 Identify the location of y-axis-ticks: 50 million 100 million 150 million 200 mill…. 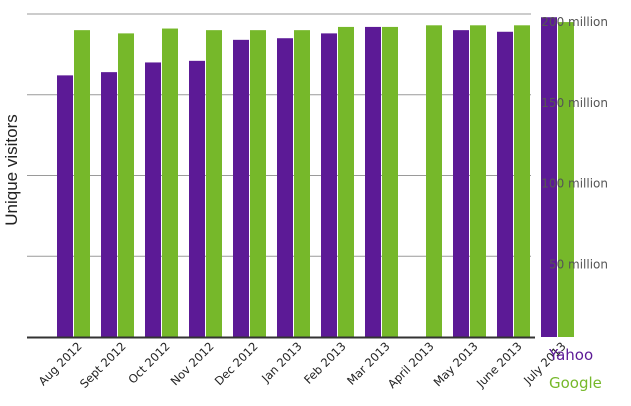
(574, 143).